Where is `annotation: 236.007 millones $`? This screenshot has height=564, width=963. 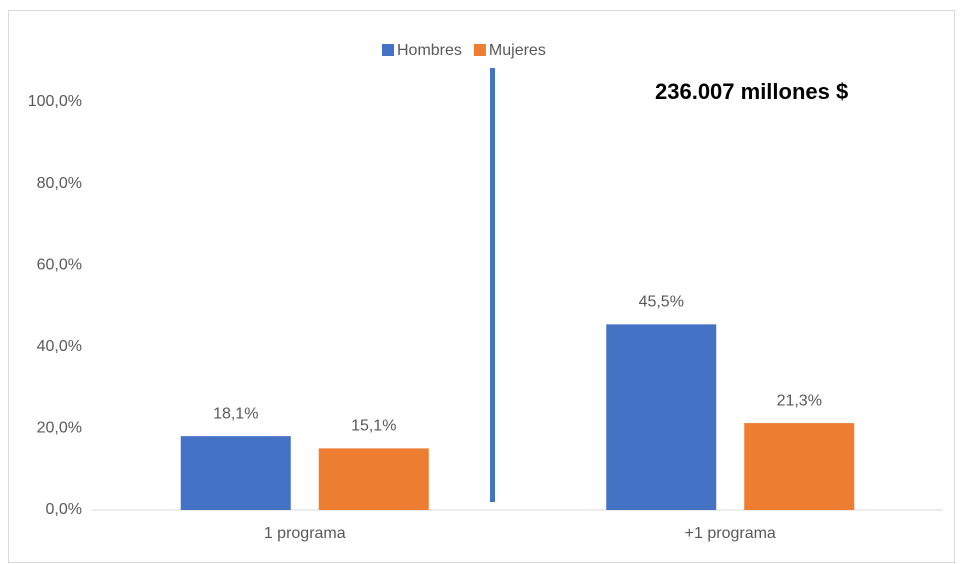
annotation: 236.007 millones $ is located at coordinates (751, 91).